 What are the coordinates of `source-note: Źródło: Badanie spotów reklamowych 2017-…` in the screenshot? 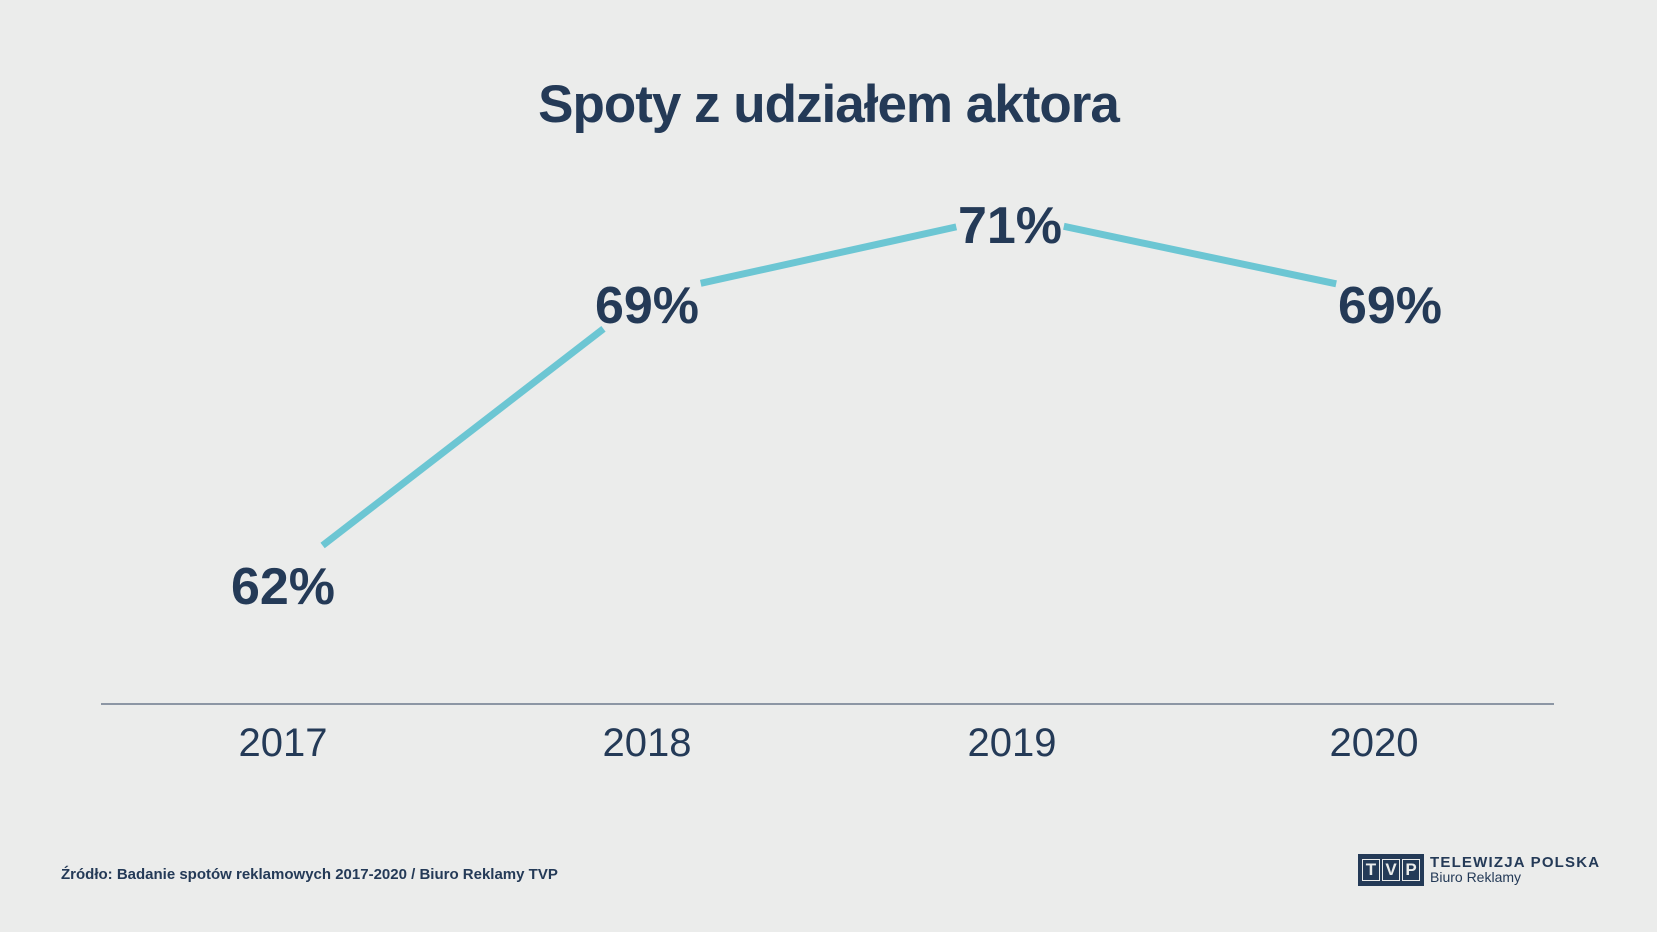 It's located at (309, 874).